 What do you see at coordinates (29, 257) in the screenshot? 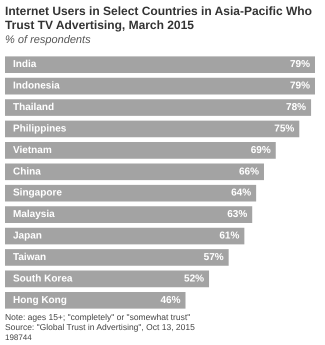
I see `y-tick-label: Taiwan` at bounding box center [29, 257].